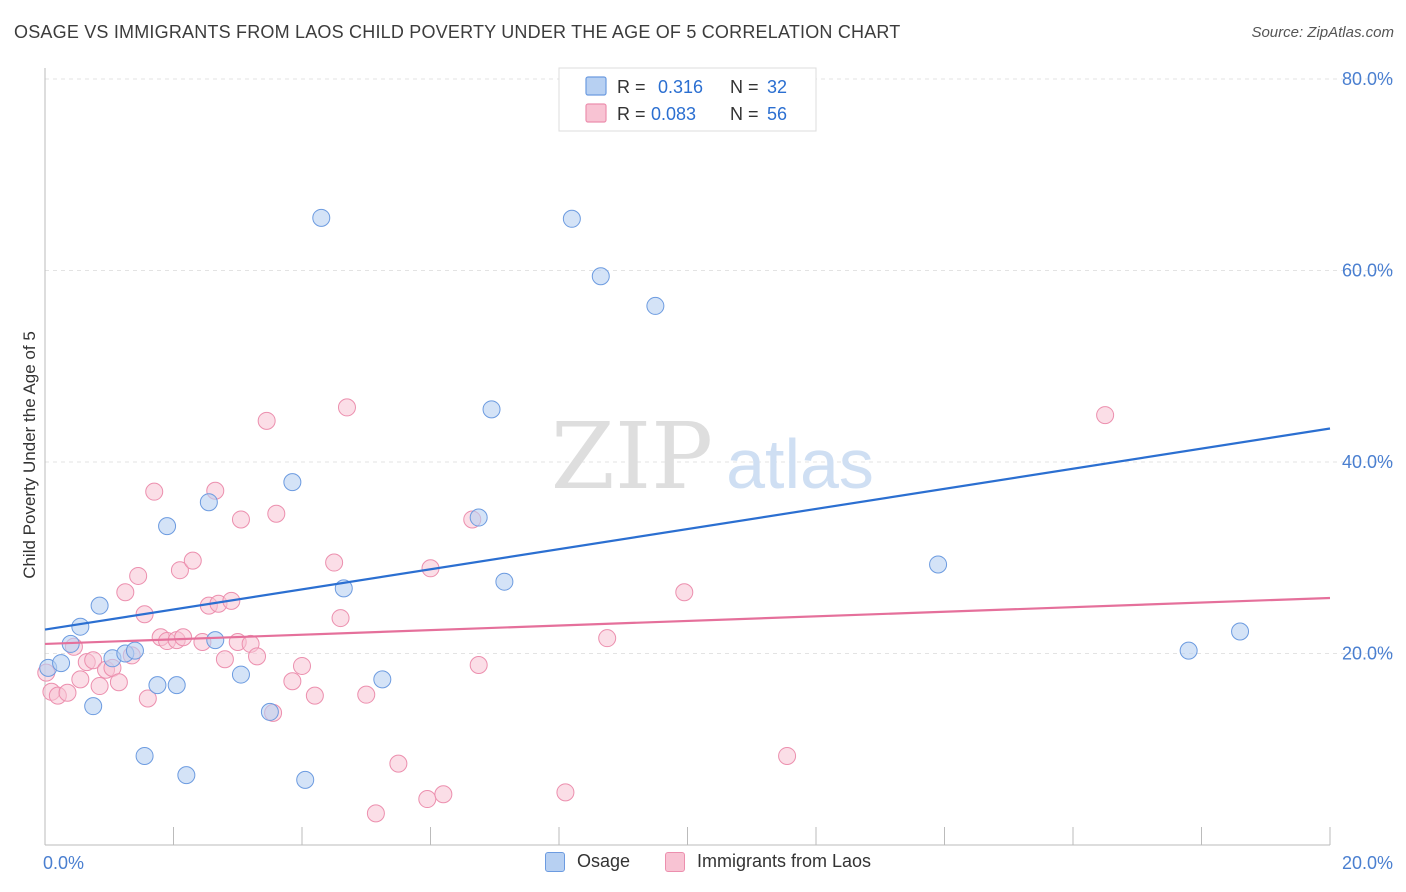 This screenshot has width=1406, height=892. Describe the element at coordinates (673, 114) in the screenshot. I see `legend-laos-r-value: 0.083` at that location.